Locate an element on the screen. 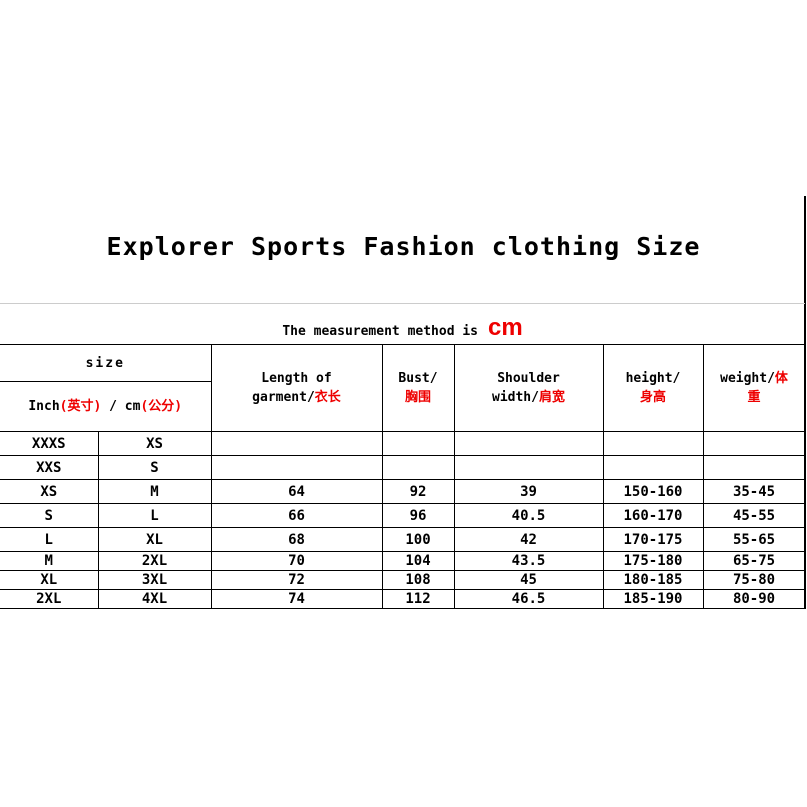 Image resolution: width=807 pixels, height=807 pixels. height-cell: 150-160 is located at coordinates (653, 491).